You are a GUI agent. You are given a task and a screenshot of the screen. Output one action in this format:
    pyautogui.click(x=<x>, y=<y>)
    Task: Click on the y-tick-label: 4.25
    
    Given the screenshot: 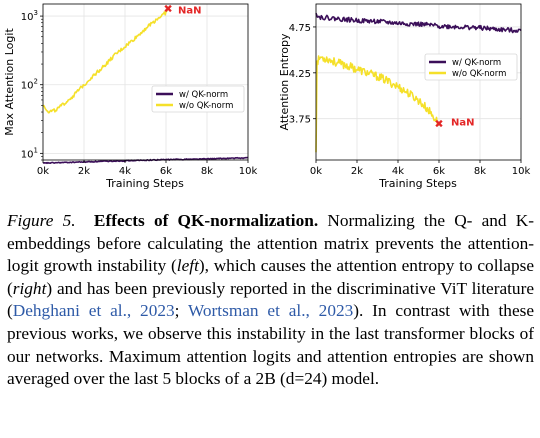 What is the action you would take?
    pyautogui.click(x=300, y=74)
    